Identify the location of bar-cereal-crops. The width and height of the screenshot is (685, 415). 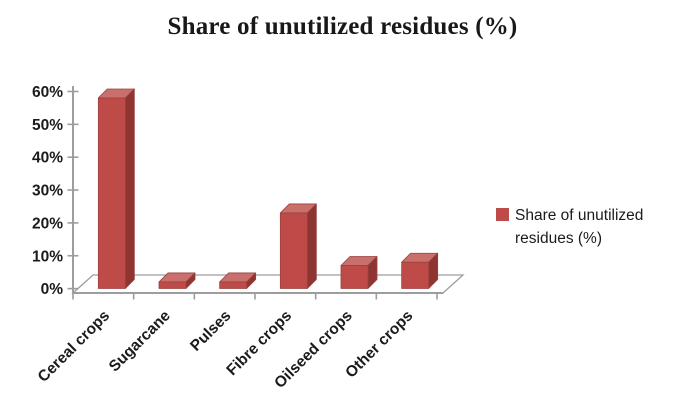
(116, 188).